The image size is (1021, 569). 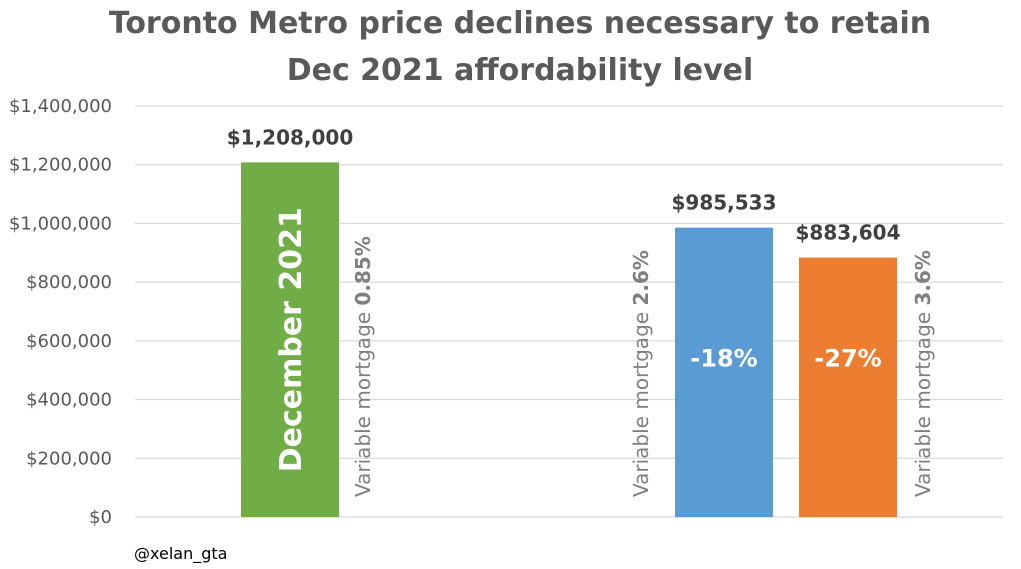 I want to click on y-tick-label: $1,200,000, so click(x=60, y=165).